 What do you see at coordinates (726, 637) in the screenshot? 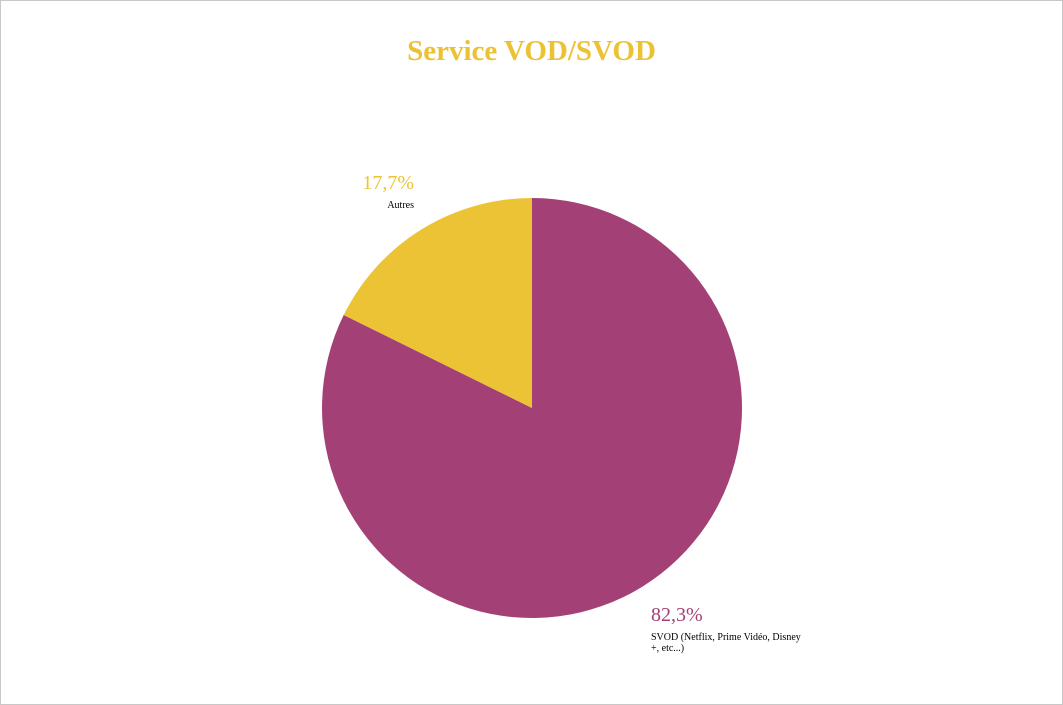
I see `slice-category-label-svod-line1: SVOD (Netflix, Prime Vidéo, Disney` at bounding box center [726, 637].